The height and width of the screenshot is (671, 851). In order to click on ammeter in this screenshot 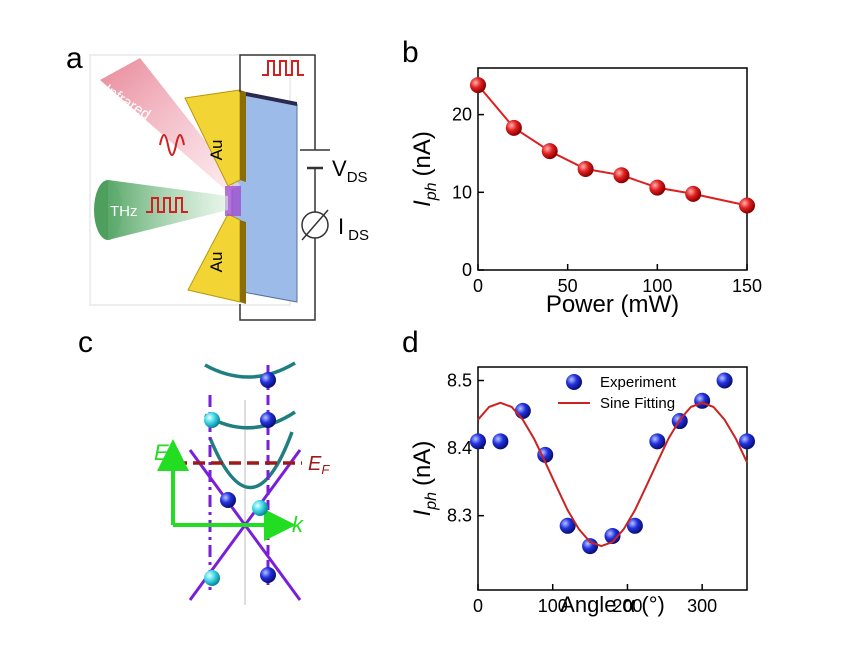, I will do `click(315, 225)`.